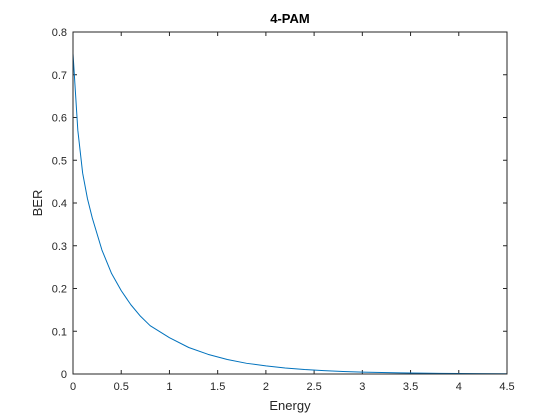  What do you see at coordinates (59, 204) in the screenshot?
I see `y-tick-label: 0.4` at bounding box center [59, 204].